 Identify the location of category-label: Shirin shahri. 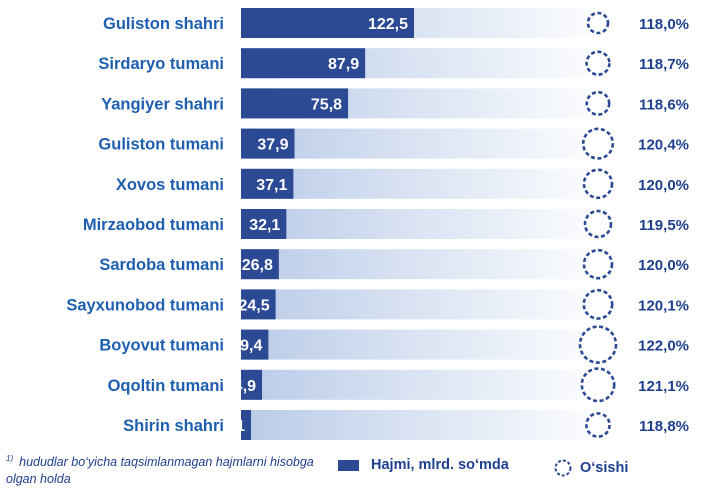
(173, 426).